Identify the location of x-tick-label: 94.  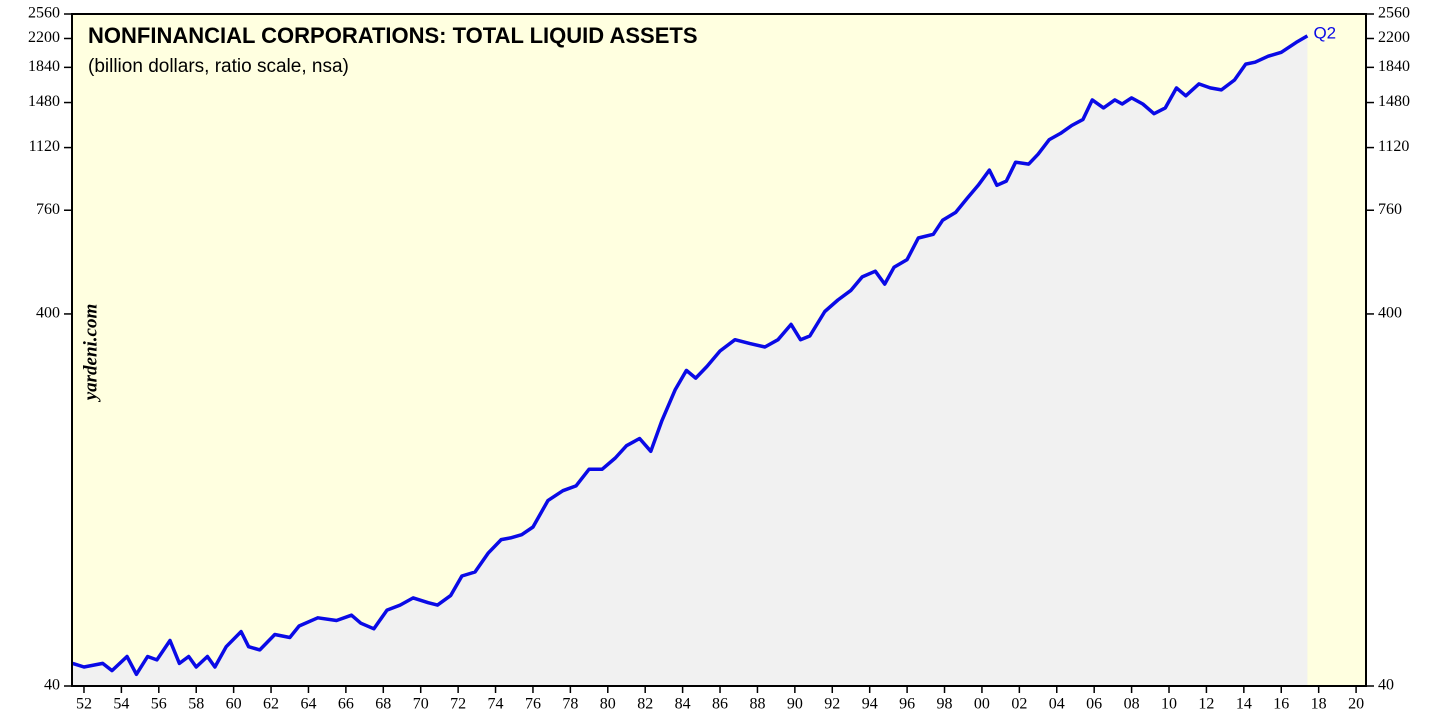
(870, 704).